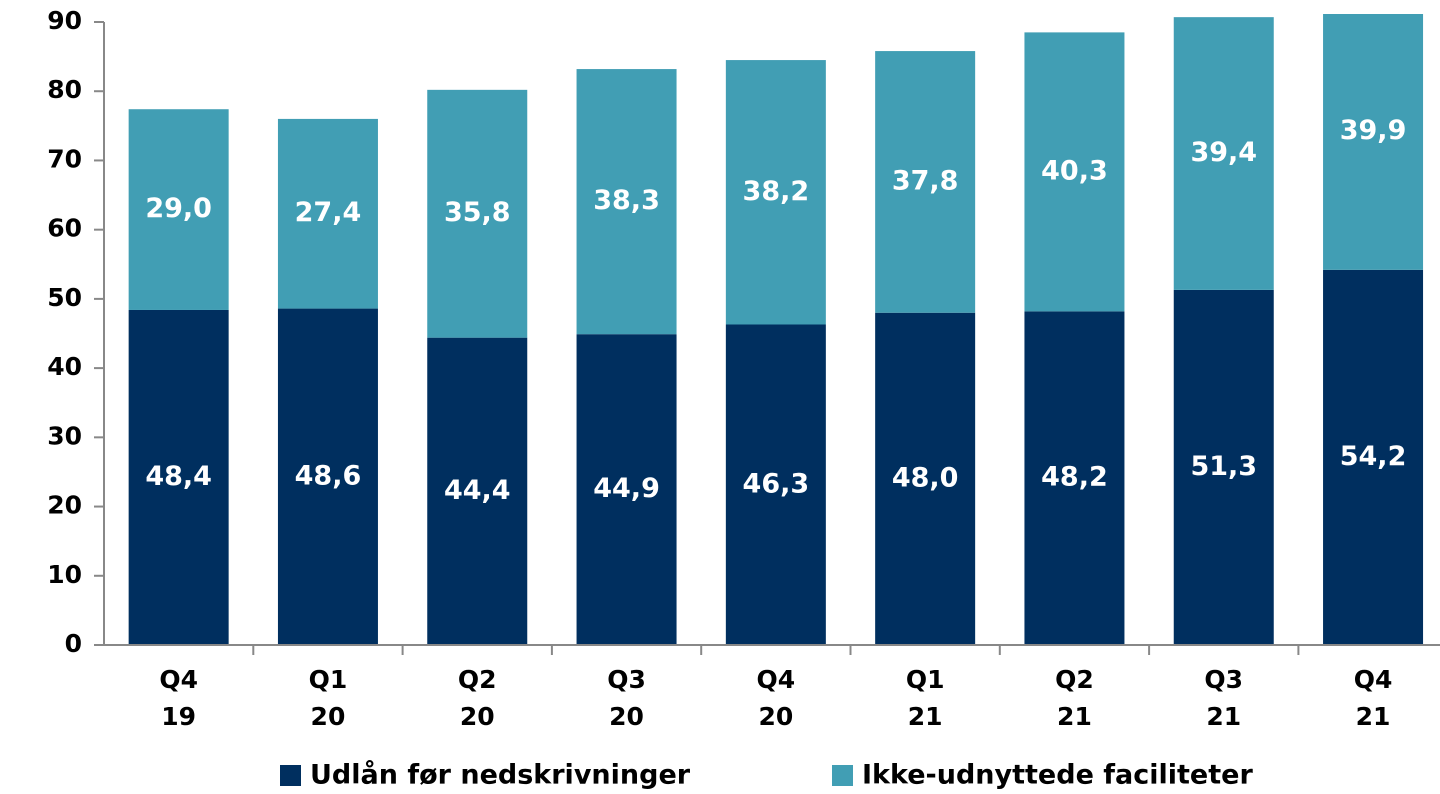 This screenshot has width=1440, height=794. I want to click on y-tick-label: 70, so click(64, 158).